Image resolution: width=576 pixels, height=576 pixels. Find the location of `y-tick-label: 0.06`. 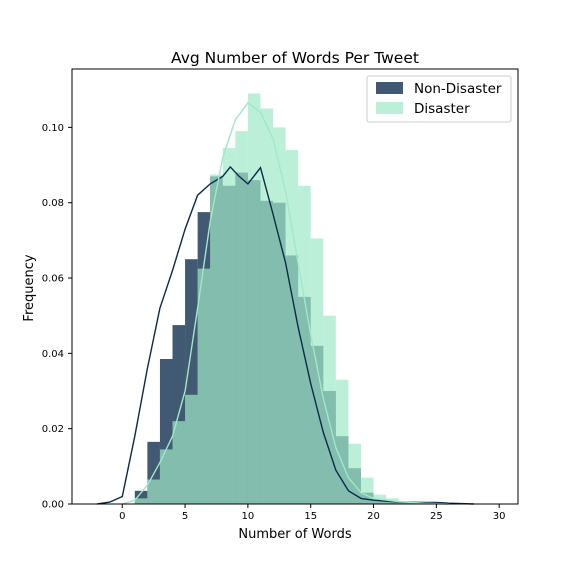

y-tick-label: 0.06 is located at coordinates (53, 279).